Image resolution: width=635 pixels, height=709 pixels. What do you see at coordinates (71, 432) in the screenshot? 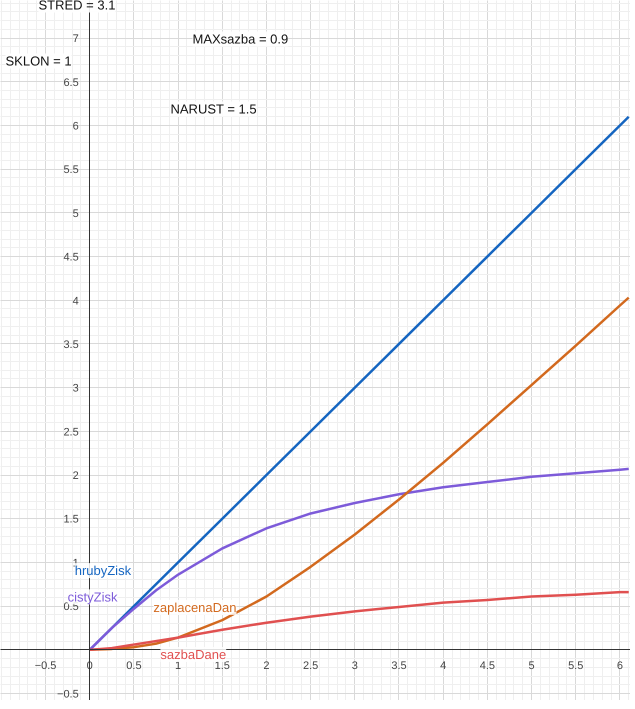
I see `y-tick-label: 2.5` at bounding box center [71, 432].